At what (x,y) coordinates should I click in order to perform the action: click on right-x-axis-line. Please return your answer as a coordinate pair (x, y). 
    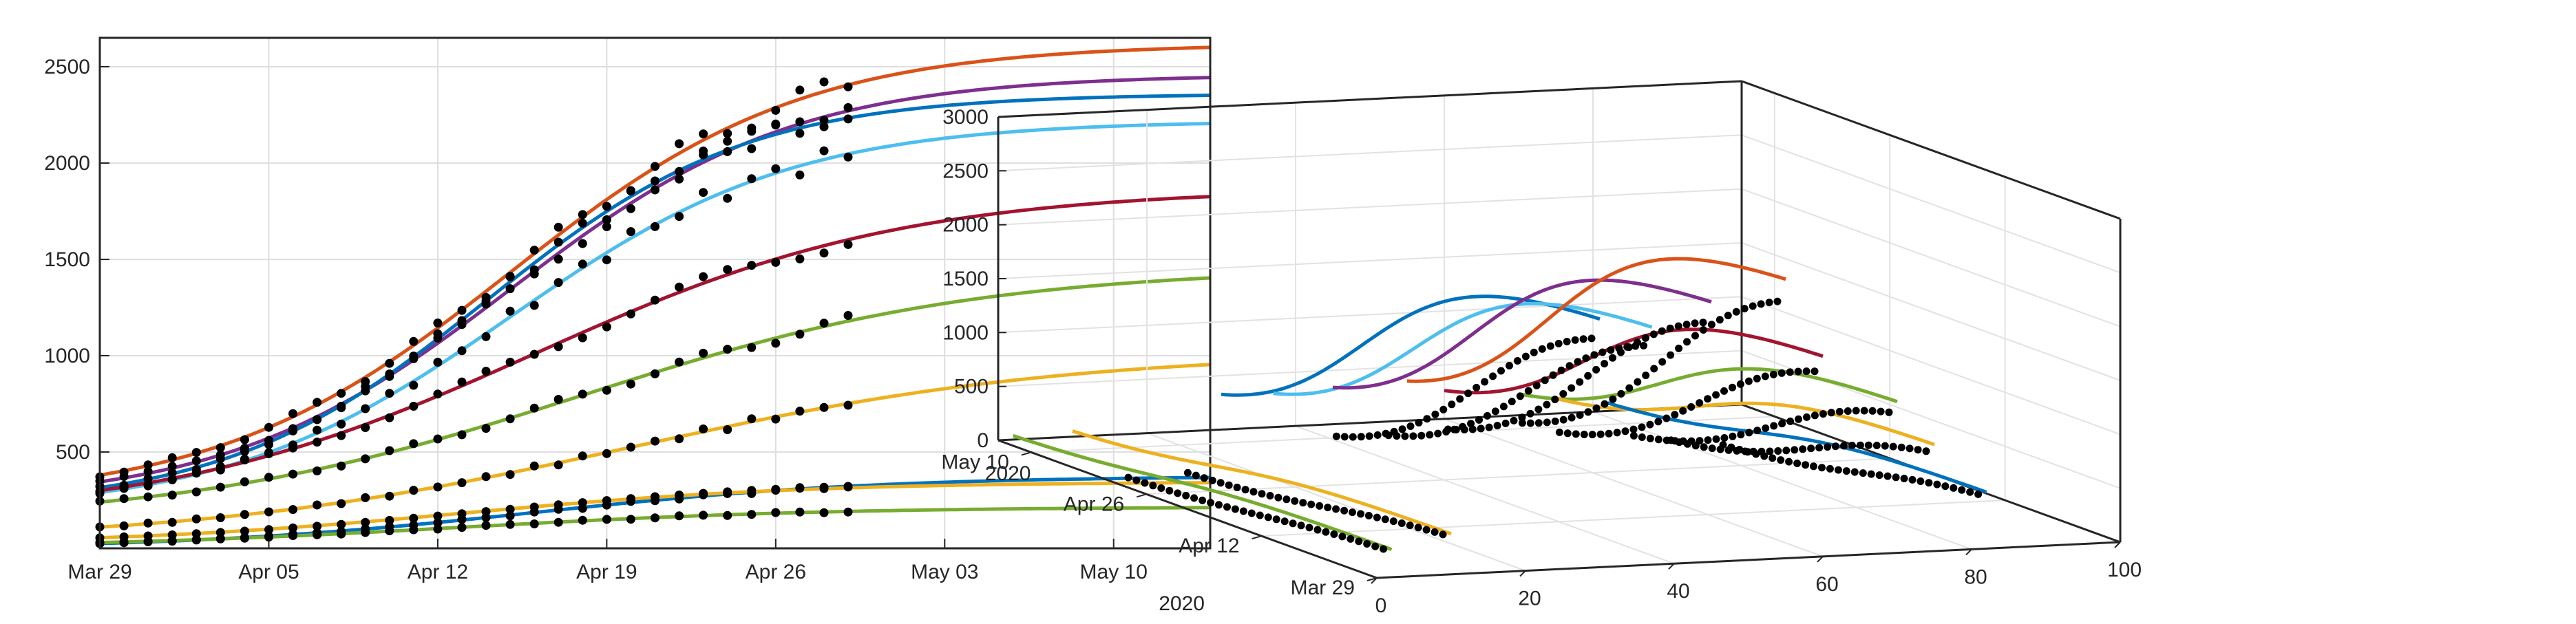
    Looking at the image, I should click on (1749, 560).